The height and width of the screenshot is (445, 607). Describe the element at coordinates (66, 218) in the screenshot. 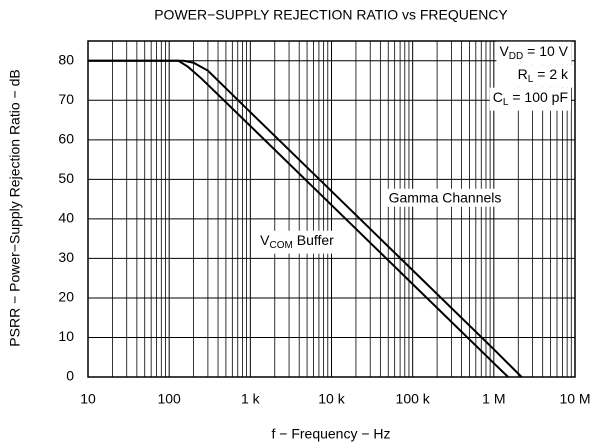

I see `y-tick-label: 40` at that location.